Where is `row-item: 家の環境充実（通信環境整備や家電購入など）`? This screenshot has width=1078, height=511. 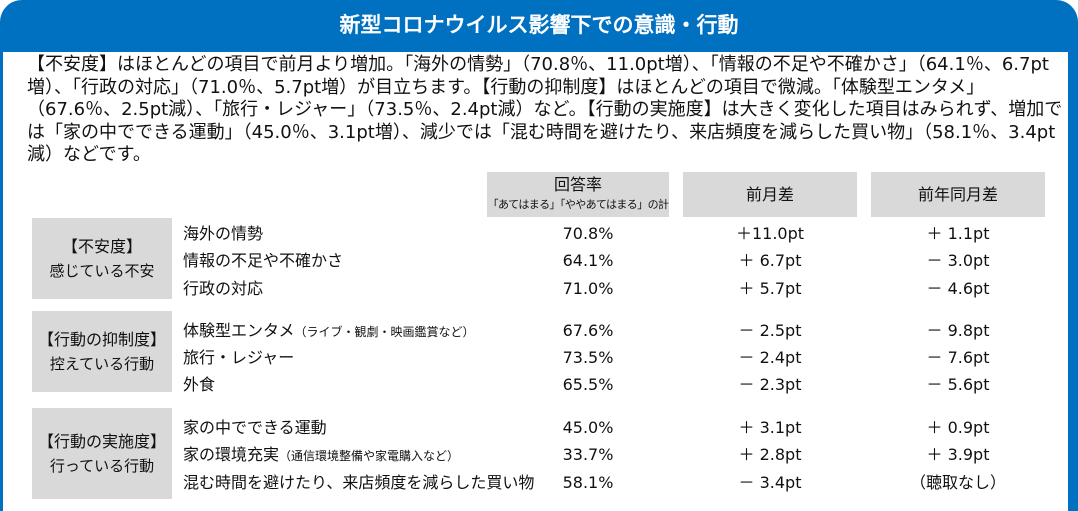 row-item: 家の環境充実（通信環境整備や家電購入など） is located at coordinates (321, 455).